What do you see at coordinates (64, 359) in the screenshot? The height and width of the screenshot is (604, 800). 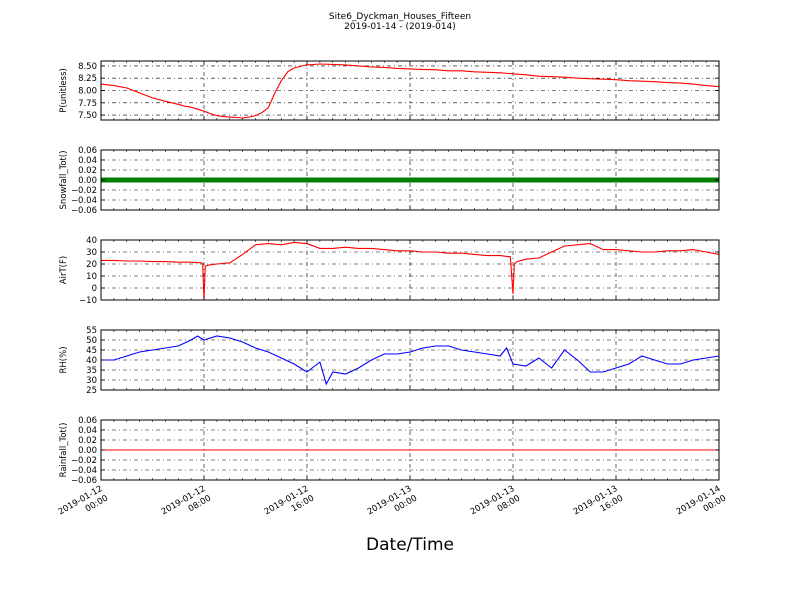 I see `y-axis-label: RH(%)` at bounding box center [64, 359].